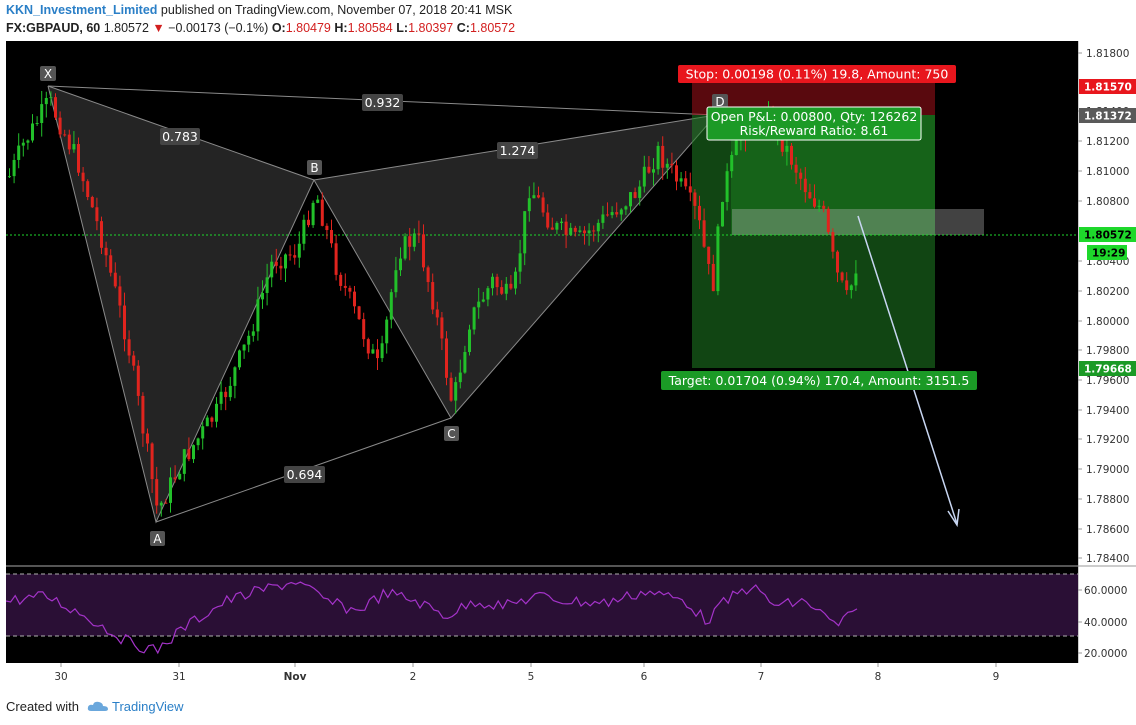 This screenshot has height=725, width=1136. I want to click on supply-box, so click(858, 222).